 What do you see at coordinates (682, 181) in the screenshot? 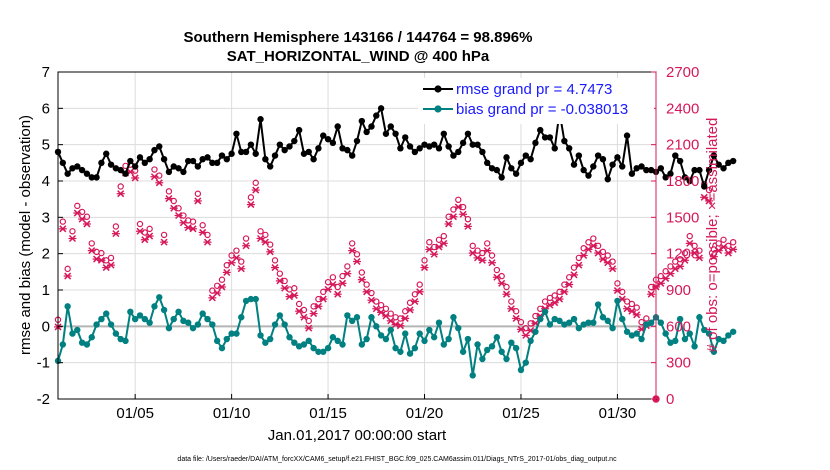
I see `right-tick-label-1800: 1800` at bounding box center [682, 181].